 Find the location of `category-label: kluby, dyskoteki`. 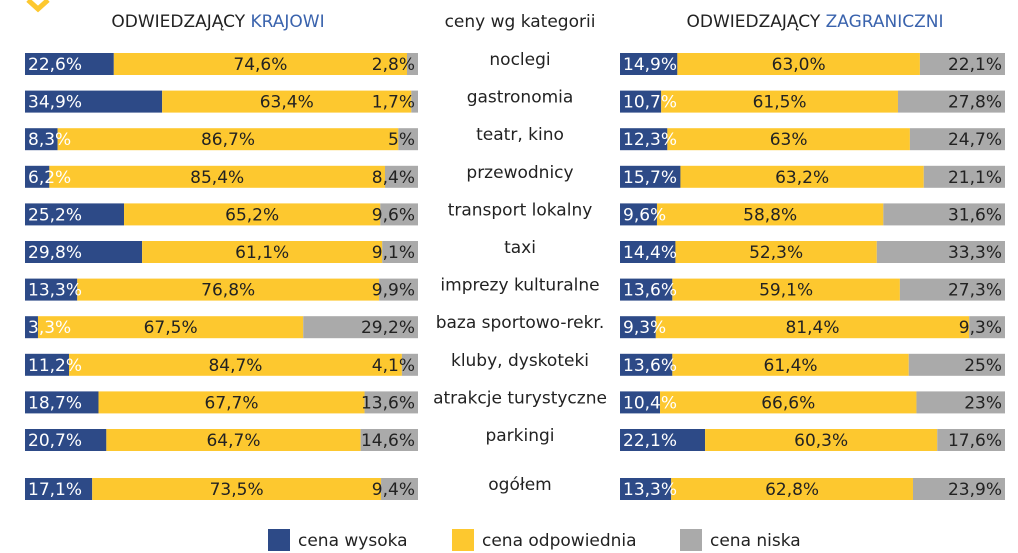

category-label: kluby, dyskoteki is located at coordinates (520, 361).